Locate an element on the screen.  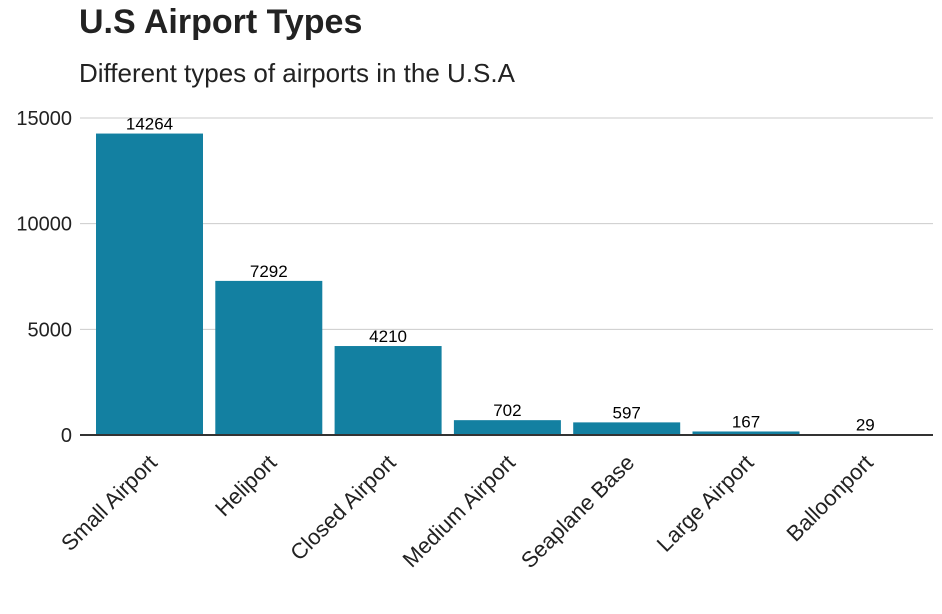
data-label: 167 is located at coordinates (746, 421).